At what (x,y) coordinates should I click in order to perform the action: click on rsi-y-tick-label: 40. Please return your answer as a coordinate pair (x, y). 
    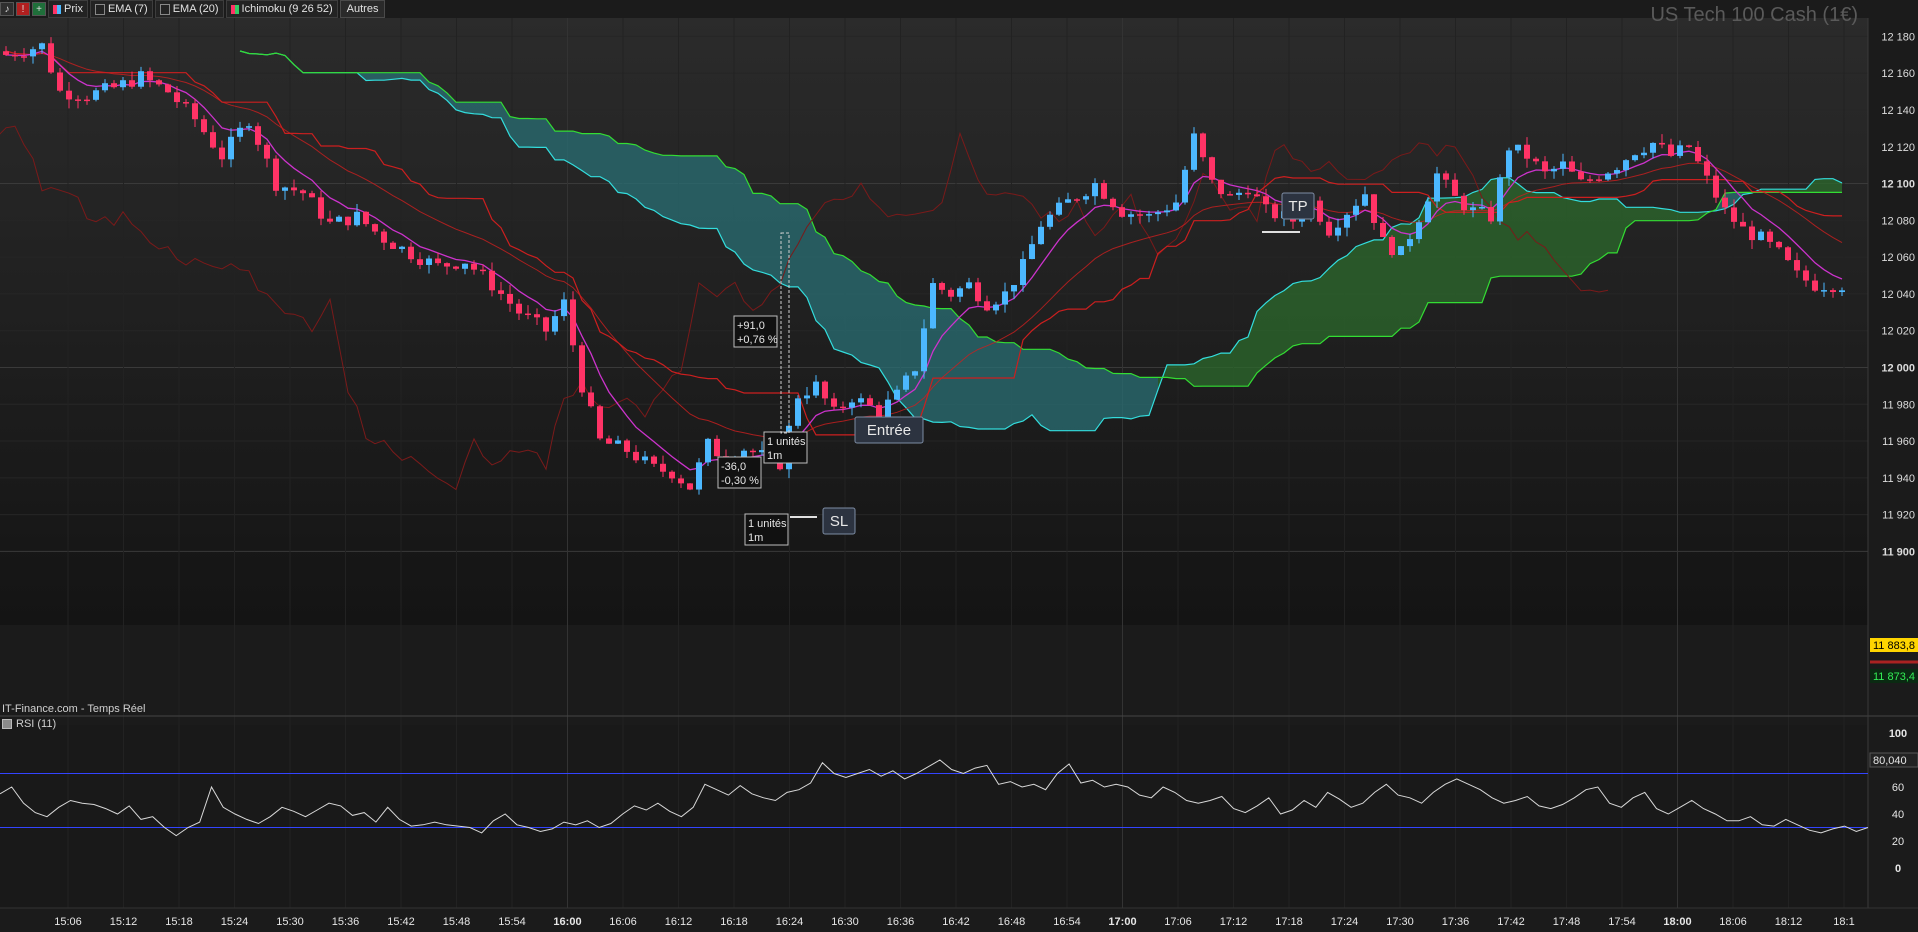
    Looking at the image, I should click on (1898, 815).